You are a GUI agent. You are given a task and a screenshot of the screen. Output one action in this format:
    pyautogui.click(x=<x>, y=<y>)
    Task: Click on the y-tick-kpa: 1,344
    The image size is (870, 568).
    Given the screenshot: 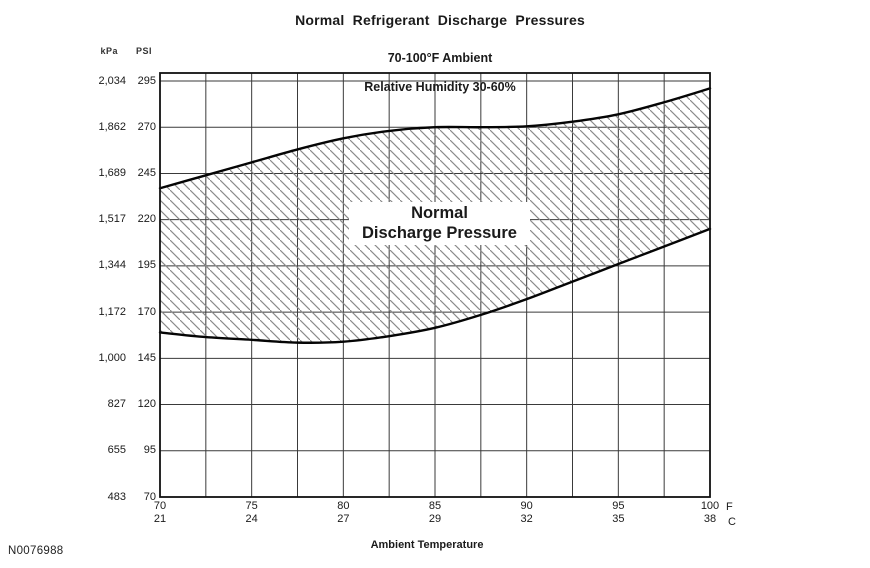 What is the action you would take?
    pyautogui.click(x=112, y=265)
    